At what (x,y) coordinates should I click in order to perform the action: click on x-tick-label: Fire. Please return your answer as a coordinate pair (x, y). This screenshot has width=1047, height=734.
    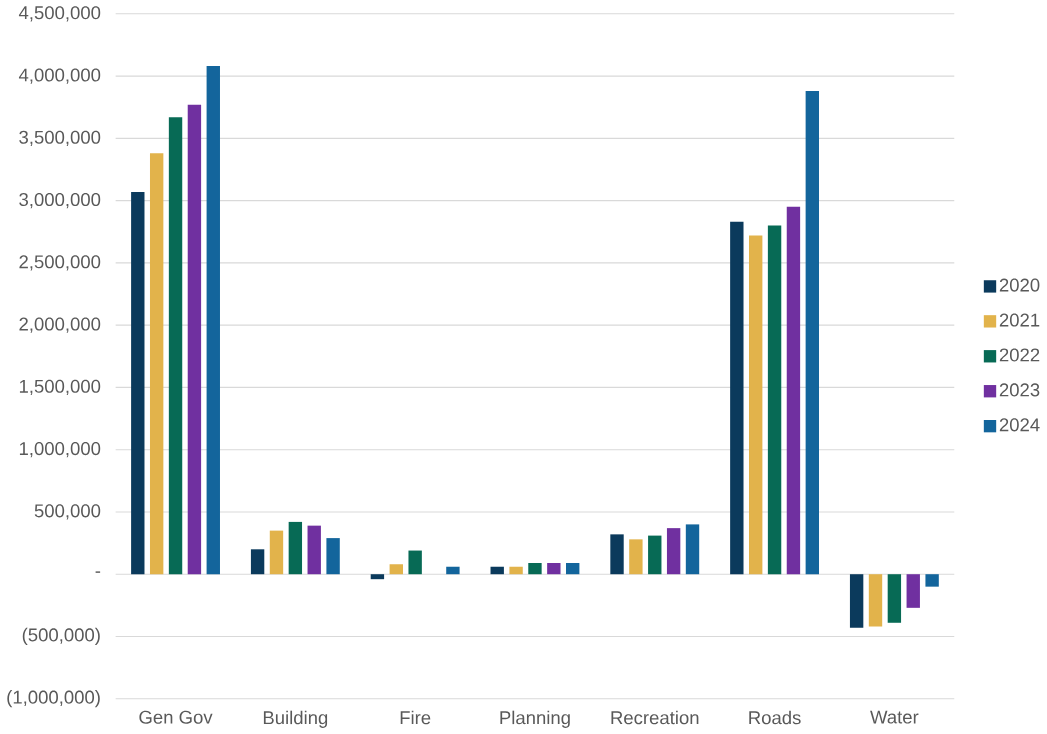
    Looking at the image, I should click on (415, 717).